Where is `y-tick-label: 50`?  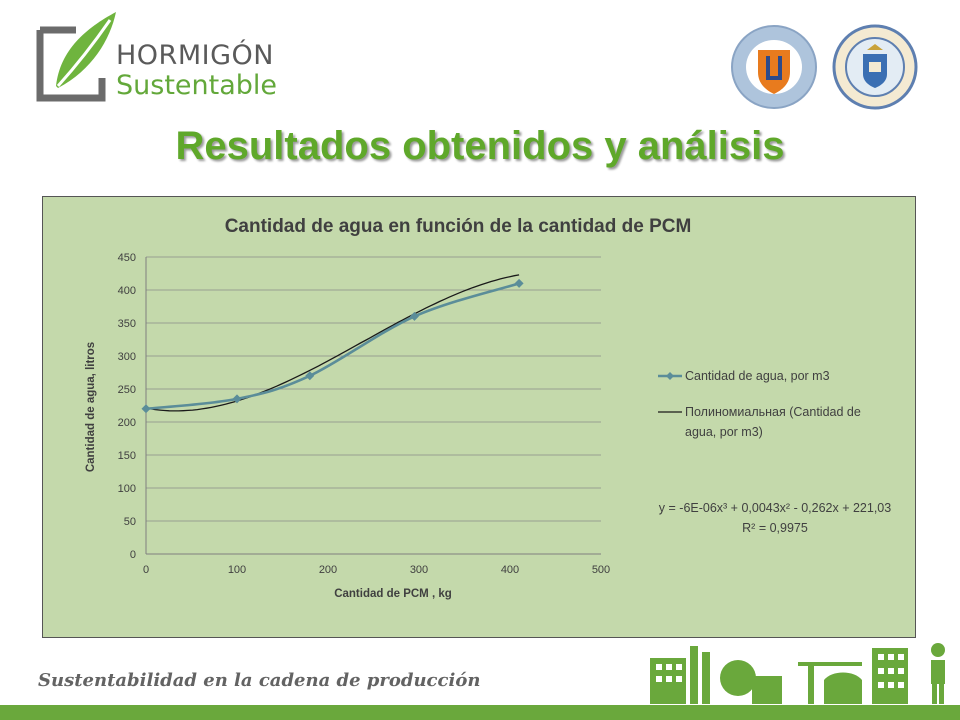 y-tick-label: 50 is located at coordinates (130, 522).